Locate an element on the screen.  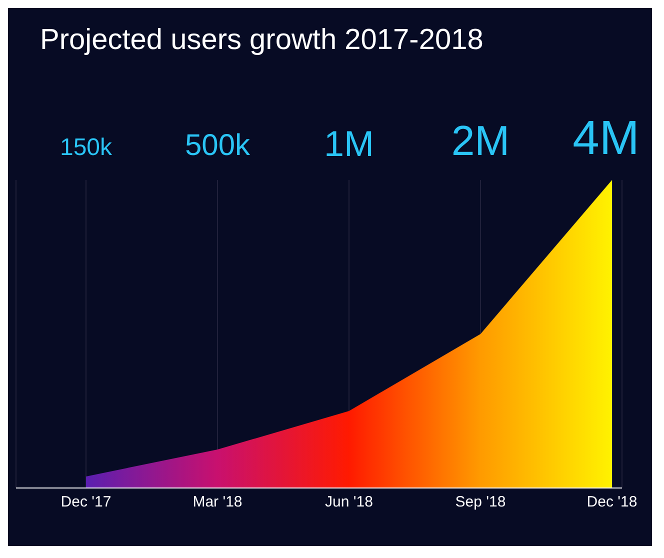
x-tick-label: Jun '18 is located at coordinates (349, 502).